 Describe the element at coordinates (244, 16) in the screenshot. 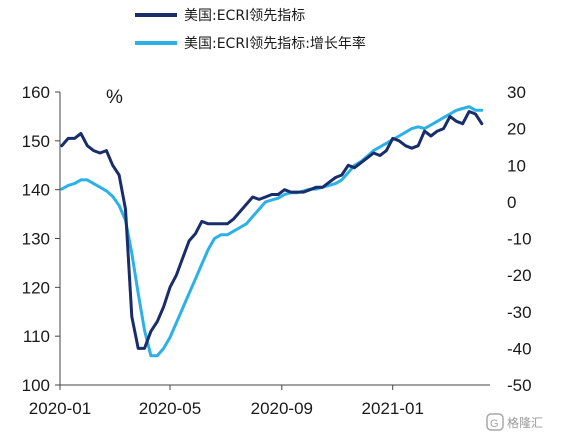

I see `legend-label-ecri: 美国:ECRI领先指标` at that location.